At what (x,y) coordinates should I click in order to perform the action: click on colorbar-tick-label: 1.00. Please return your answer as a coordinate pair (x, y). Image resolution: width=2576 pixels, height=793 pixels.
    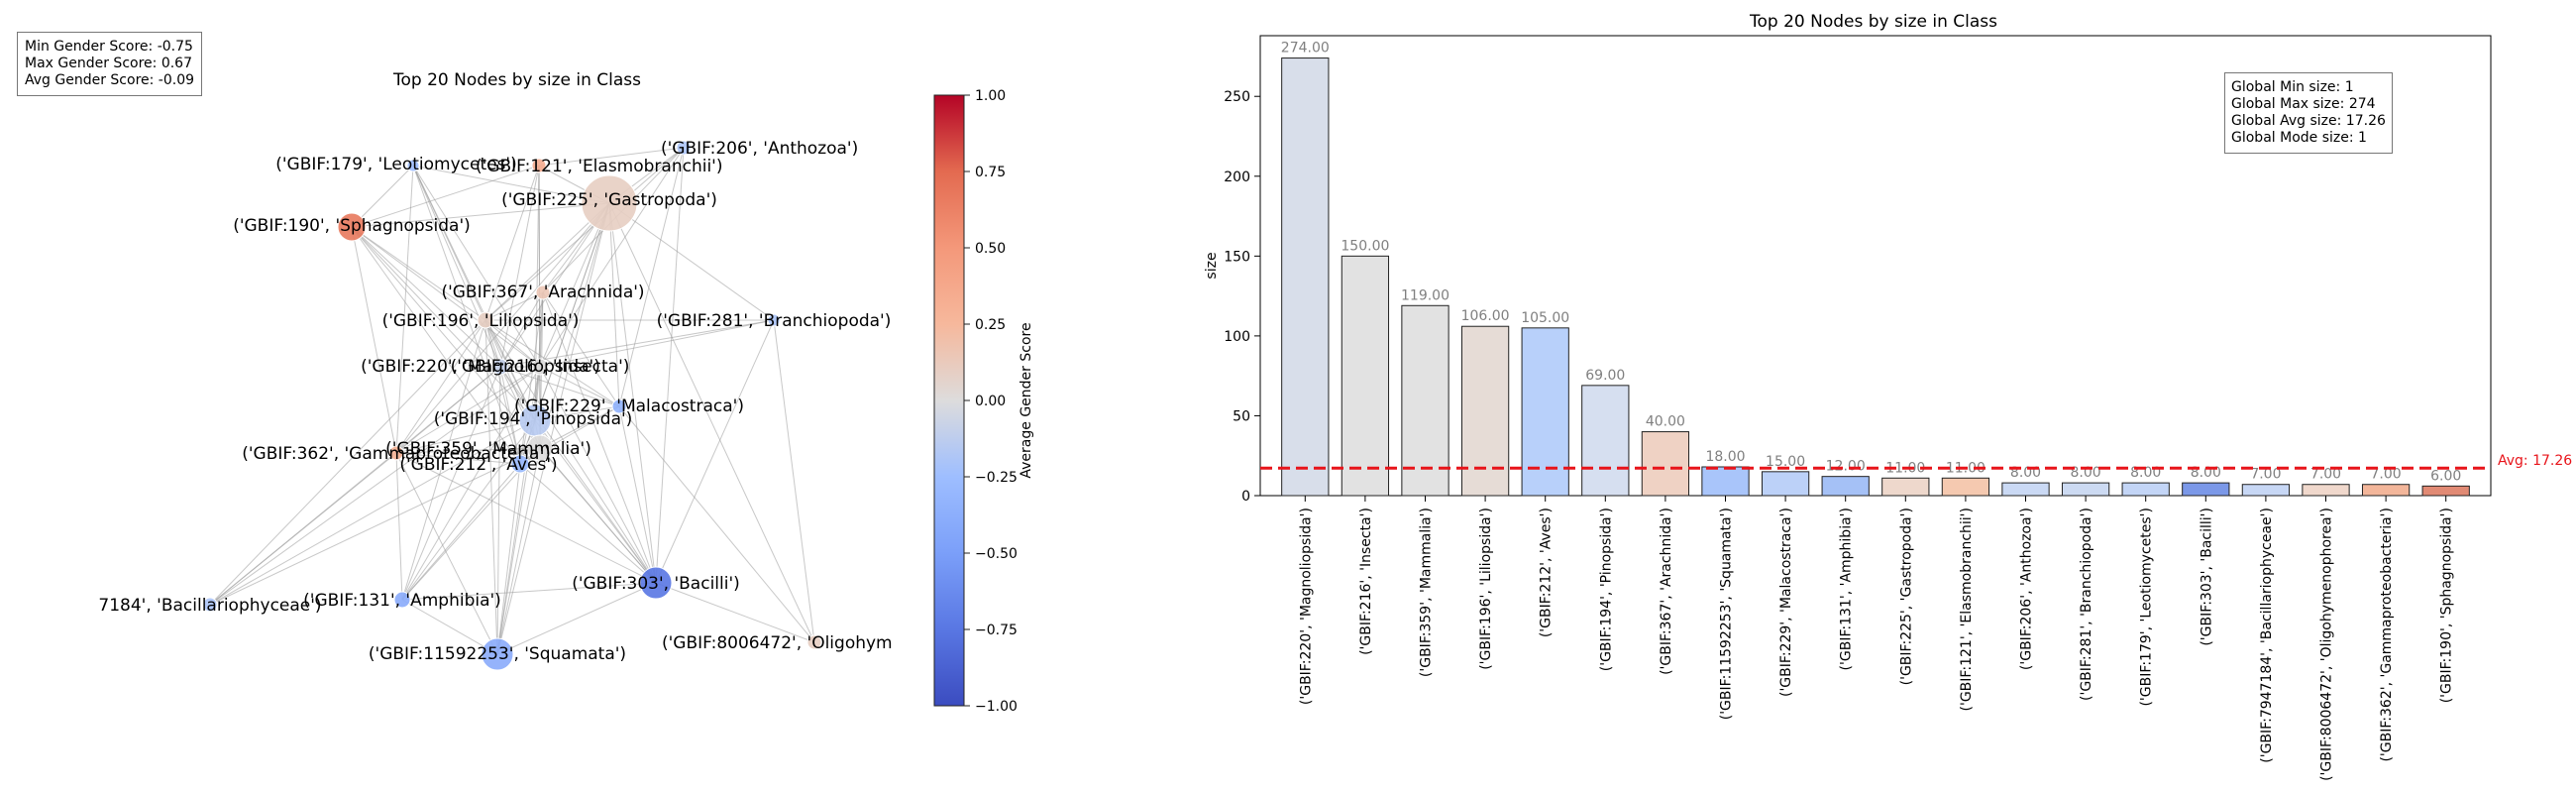
    Looking at the image, I should click on (990, 96).